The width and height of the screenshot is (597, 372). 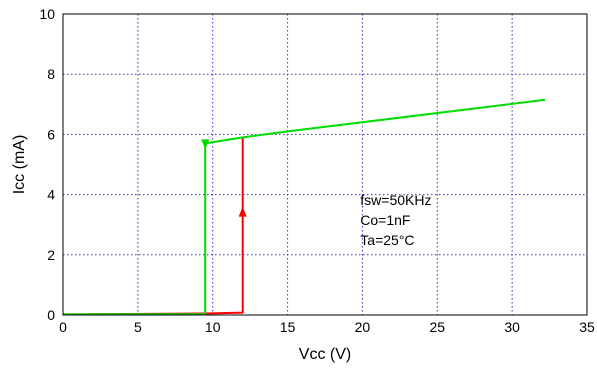 What do you see at coordinates (395, 200) in the screenshot?
I see `annotation-frequency: fsw=50KHz` at bounding box center [395, 200].